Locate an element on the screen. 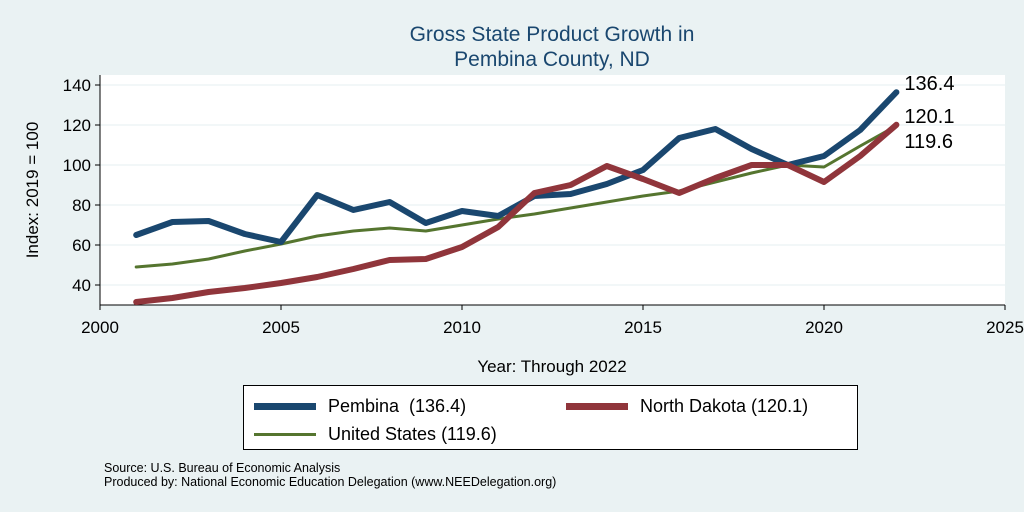  y-tick-label: 140 is located at coordinates (77, 85).